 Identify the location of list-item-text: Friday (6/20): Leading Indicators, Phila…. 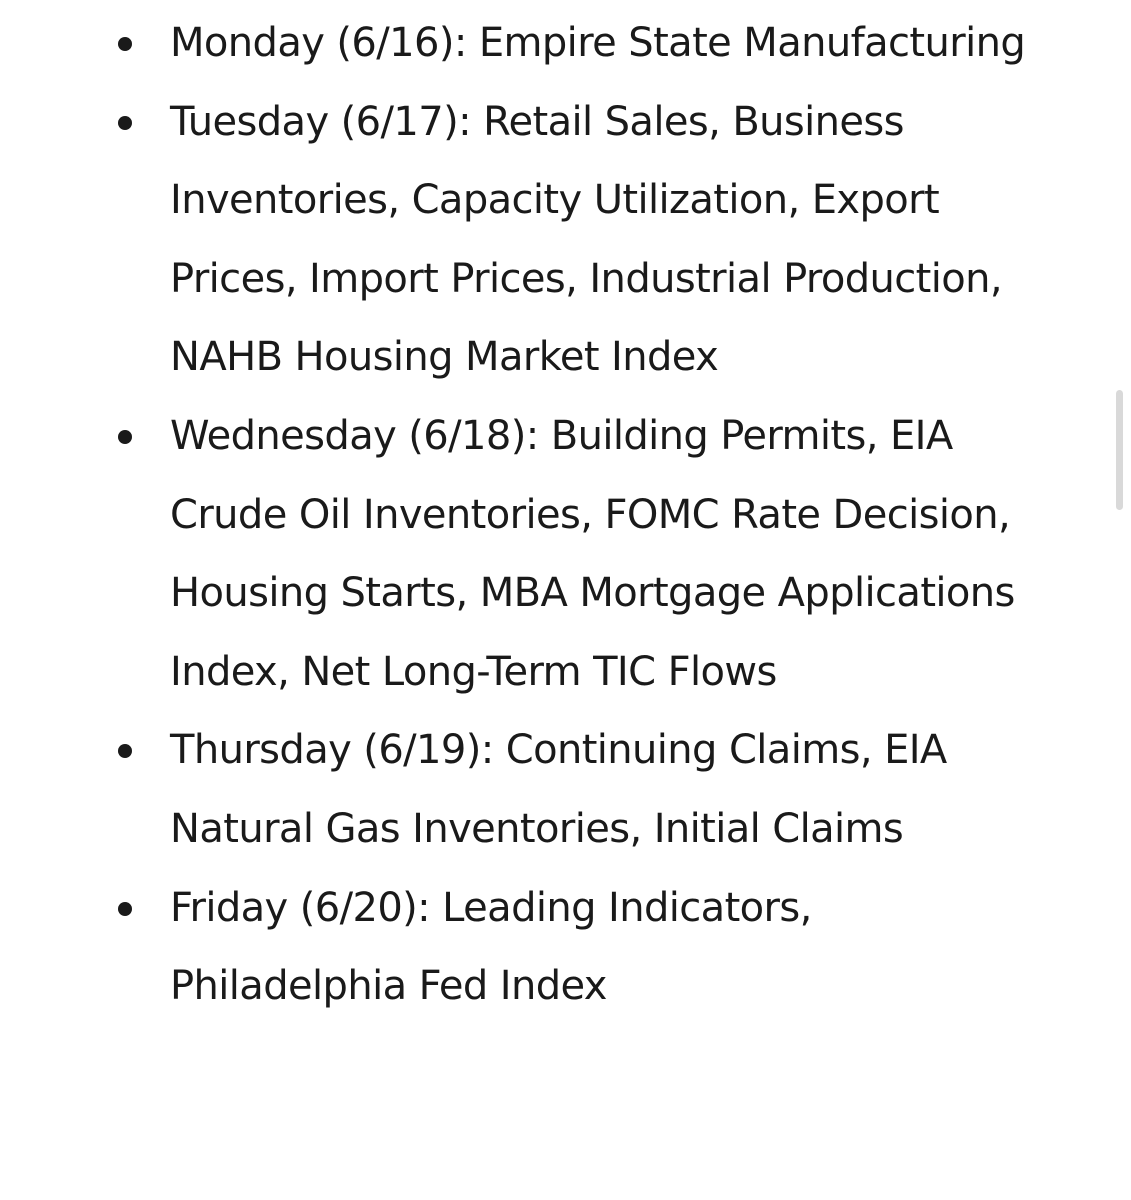
(491, 947).